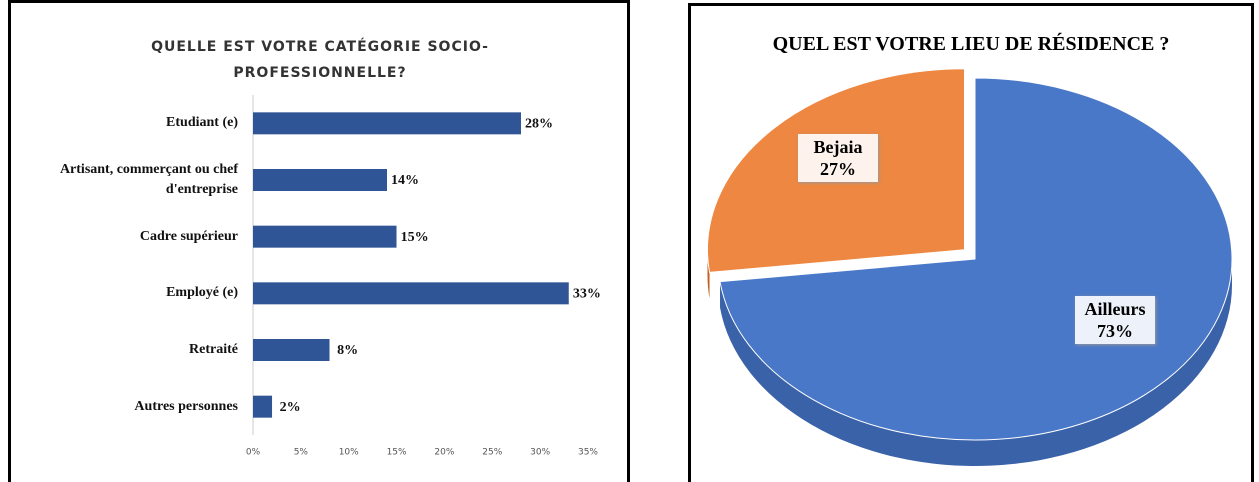  What do you see at coordinates (838, 169) in the screenshot?
I see `pie-label-text: 27%` at bounding box center [838, 169].